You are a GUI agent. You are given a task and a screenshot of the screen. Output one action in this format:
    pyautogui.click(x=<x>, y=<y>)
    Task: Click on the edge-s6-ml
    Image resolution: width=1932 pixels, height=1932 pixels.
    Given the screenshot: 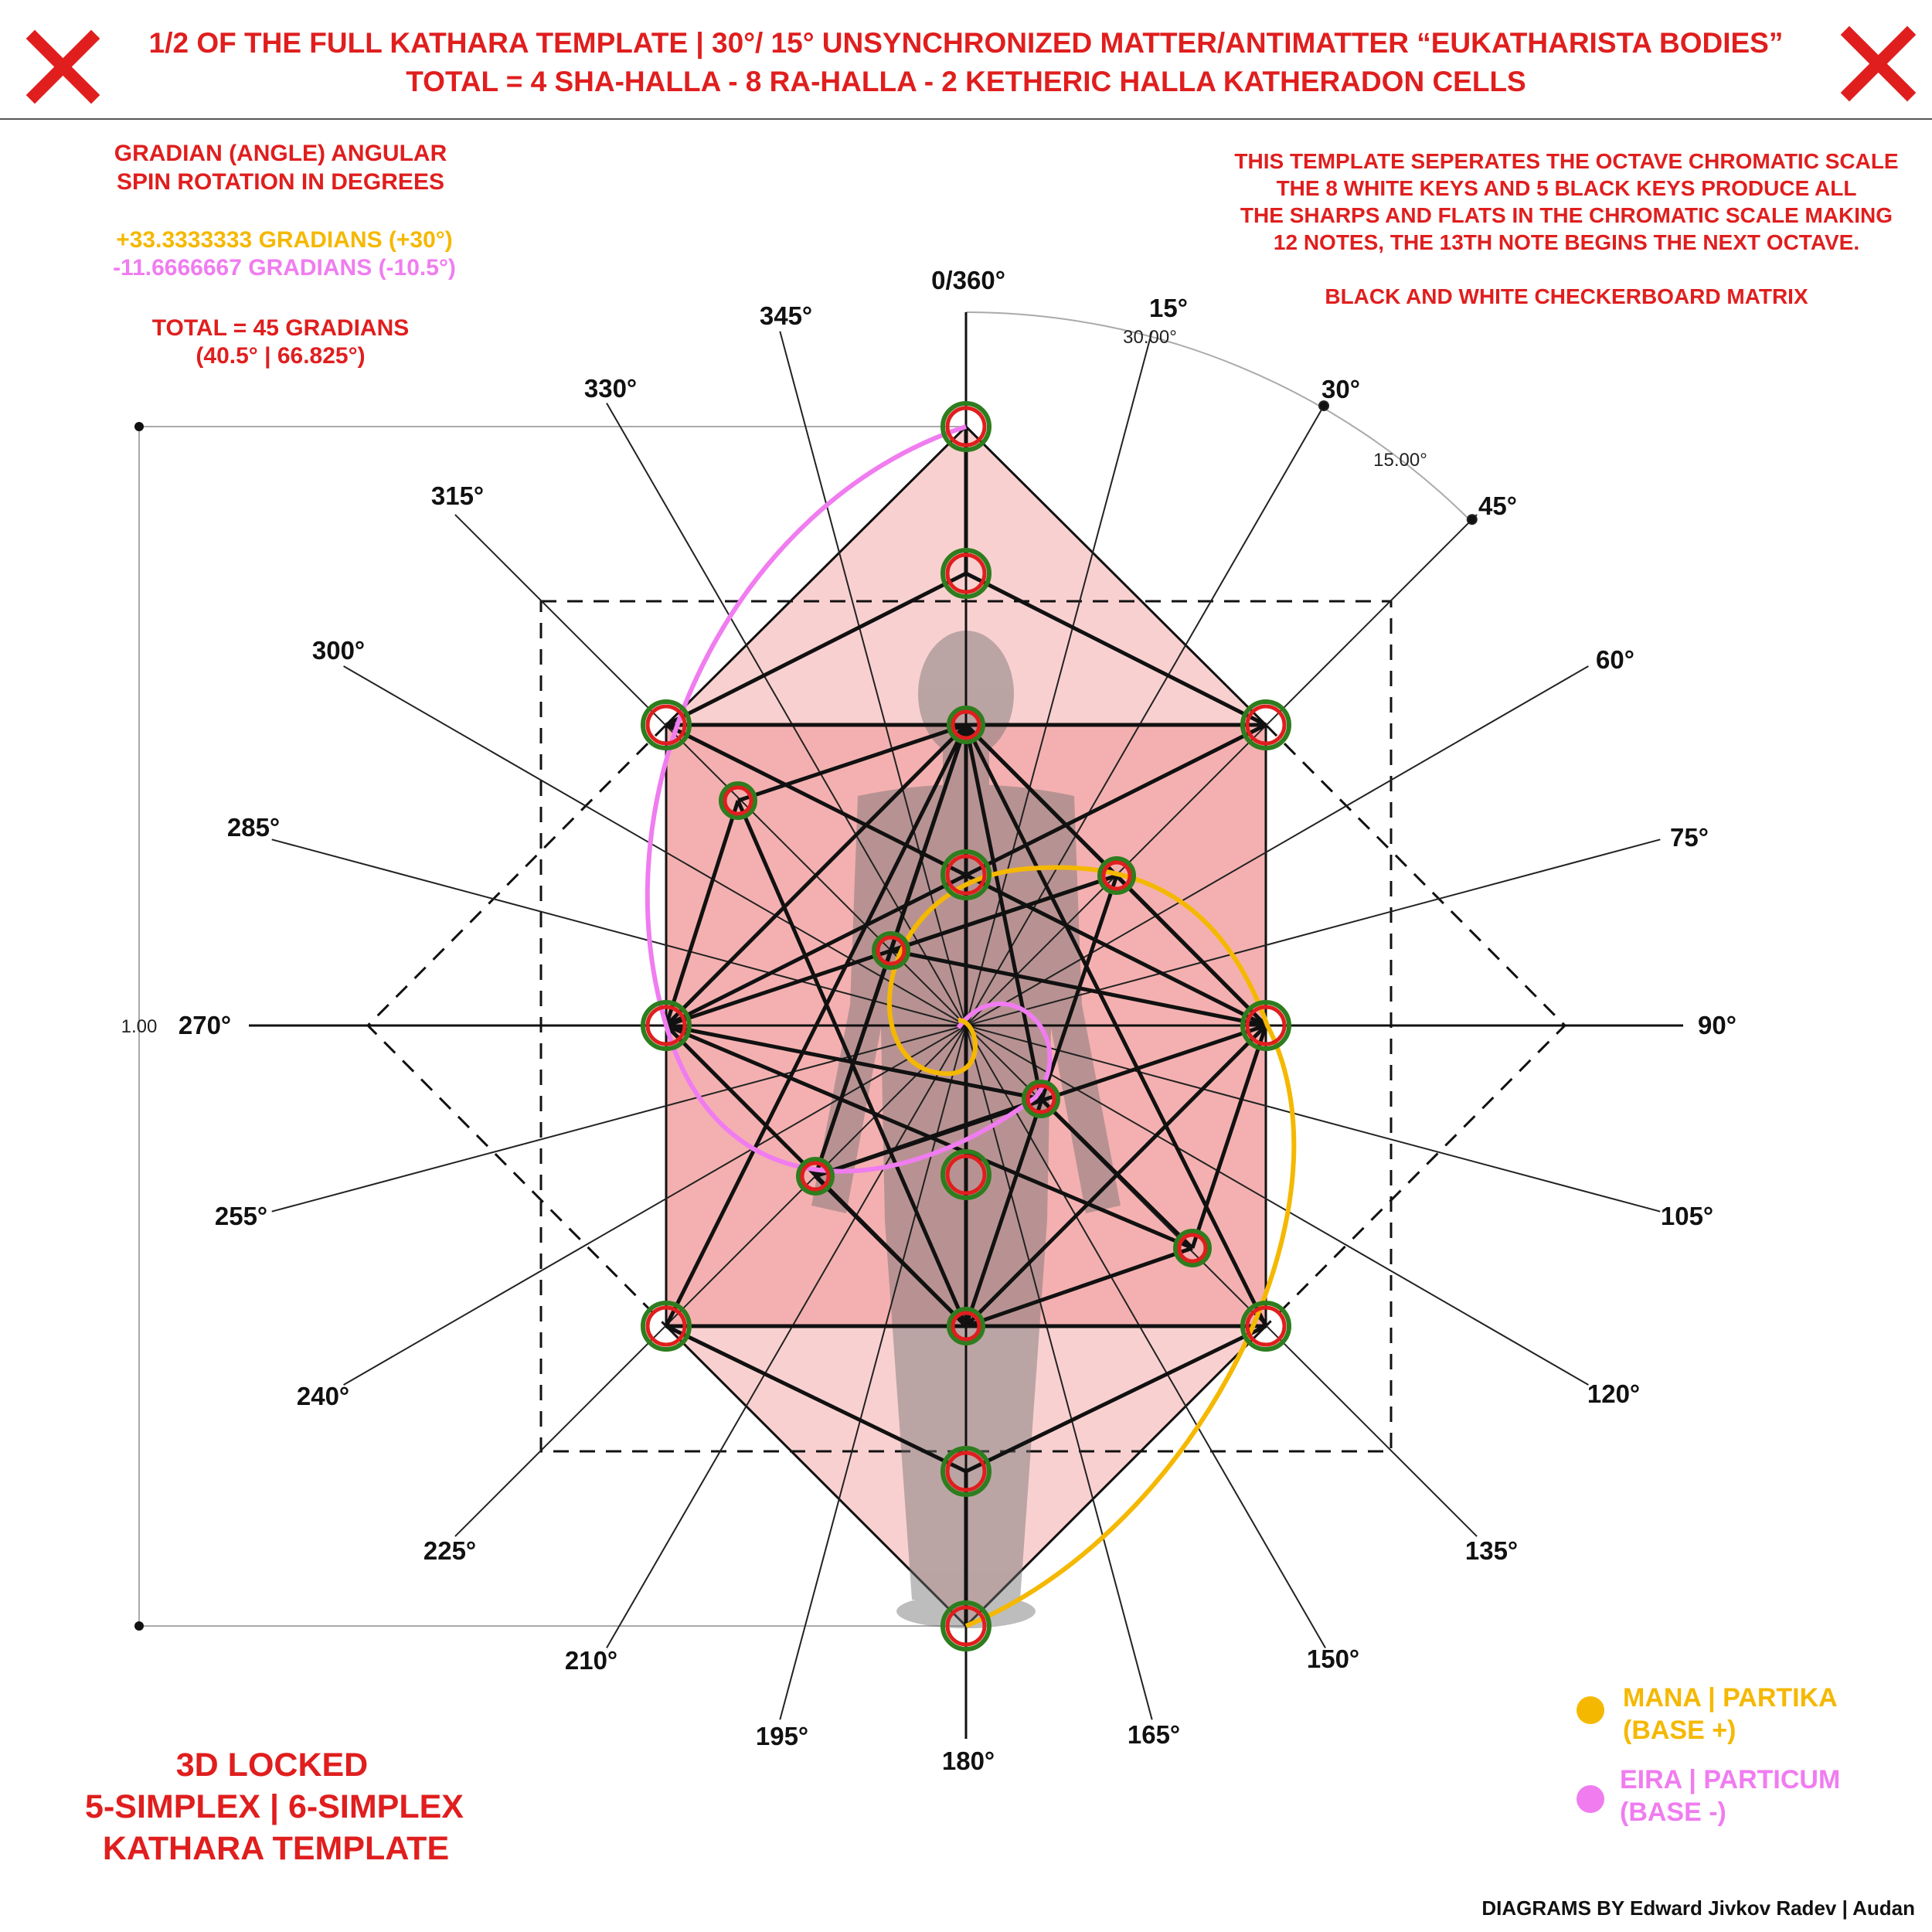 What is the action you would take?
    pyautogui.click(x=929, y=1136)
    